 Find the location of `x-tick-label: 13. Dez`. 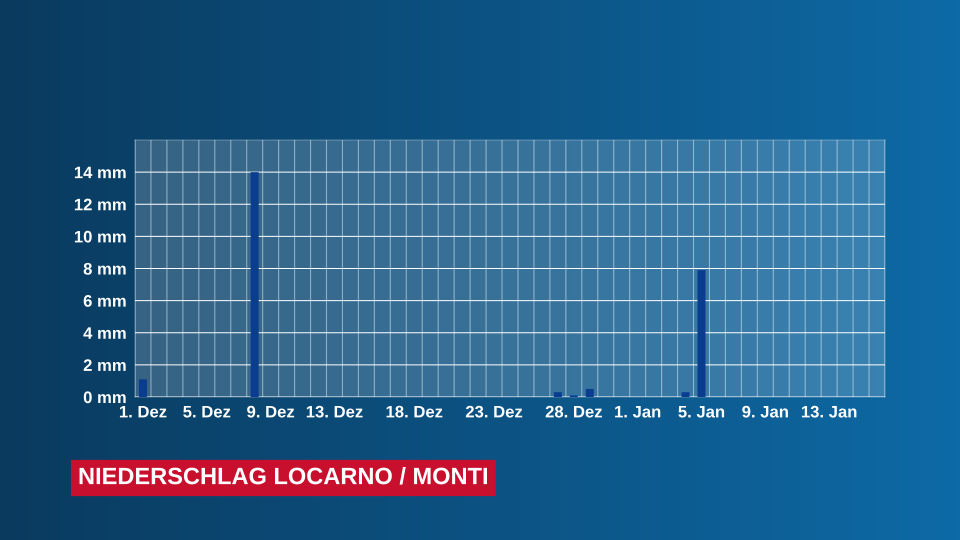

x-tick-label: 13. Dez is located at coordinates (334, 412).